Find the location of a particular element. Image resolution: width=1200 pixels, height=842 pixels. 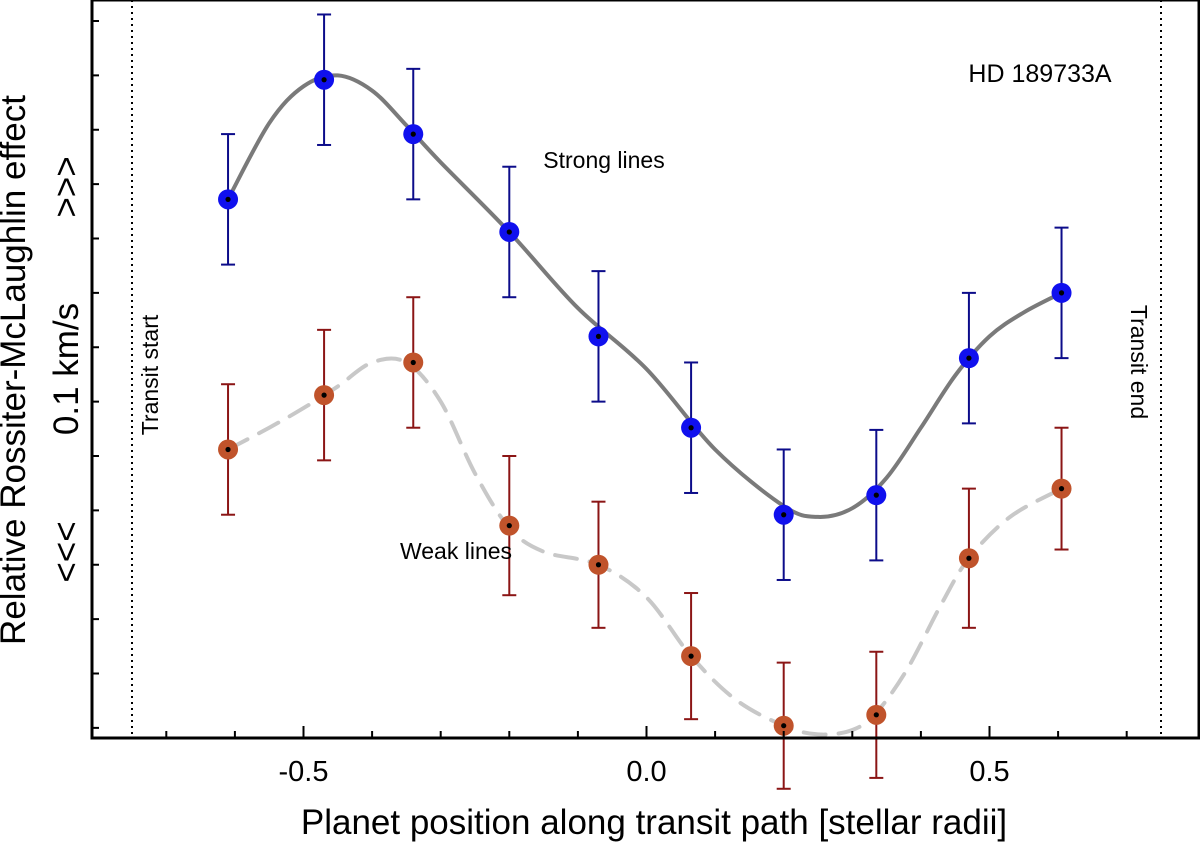

transit-end-label: Transit end is located at coordinates (1139, 362).